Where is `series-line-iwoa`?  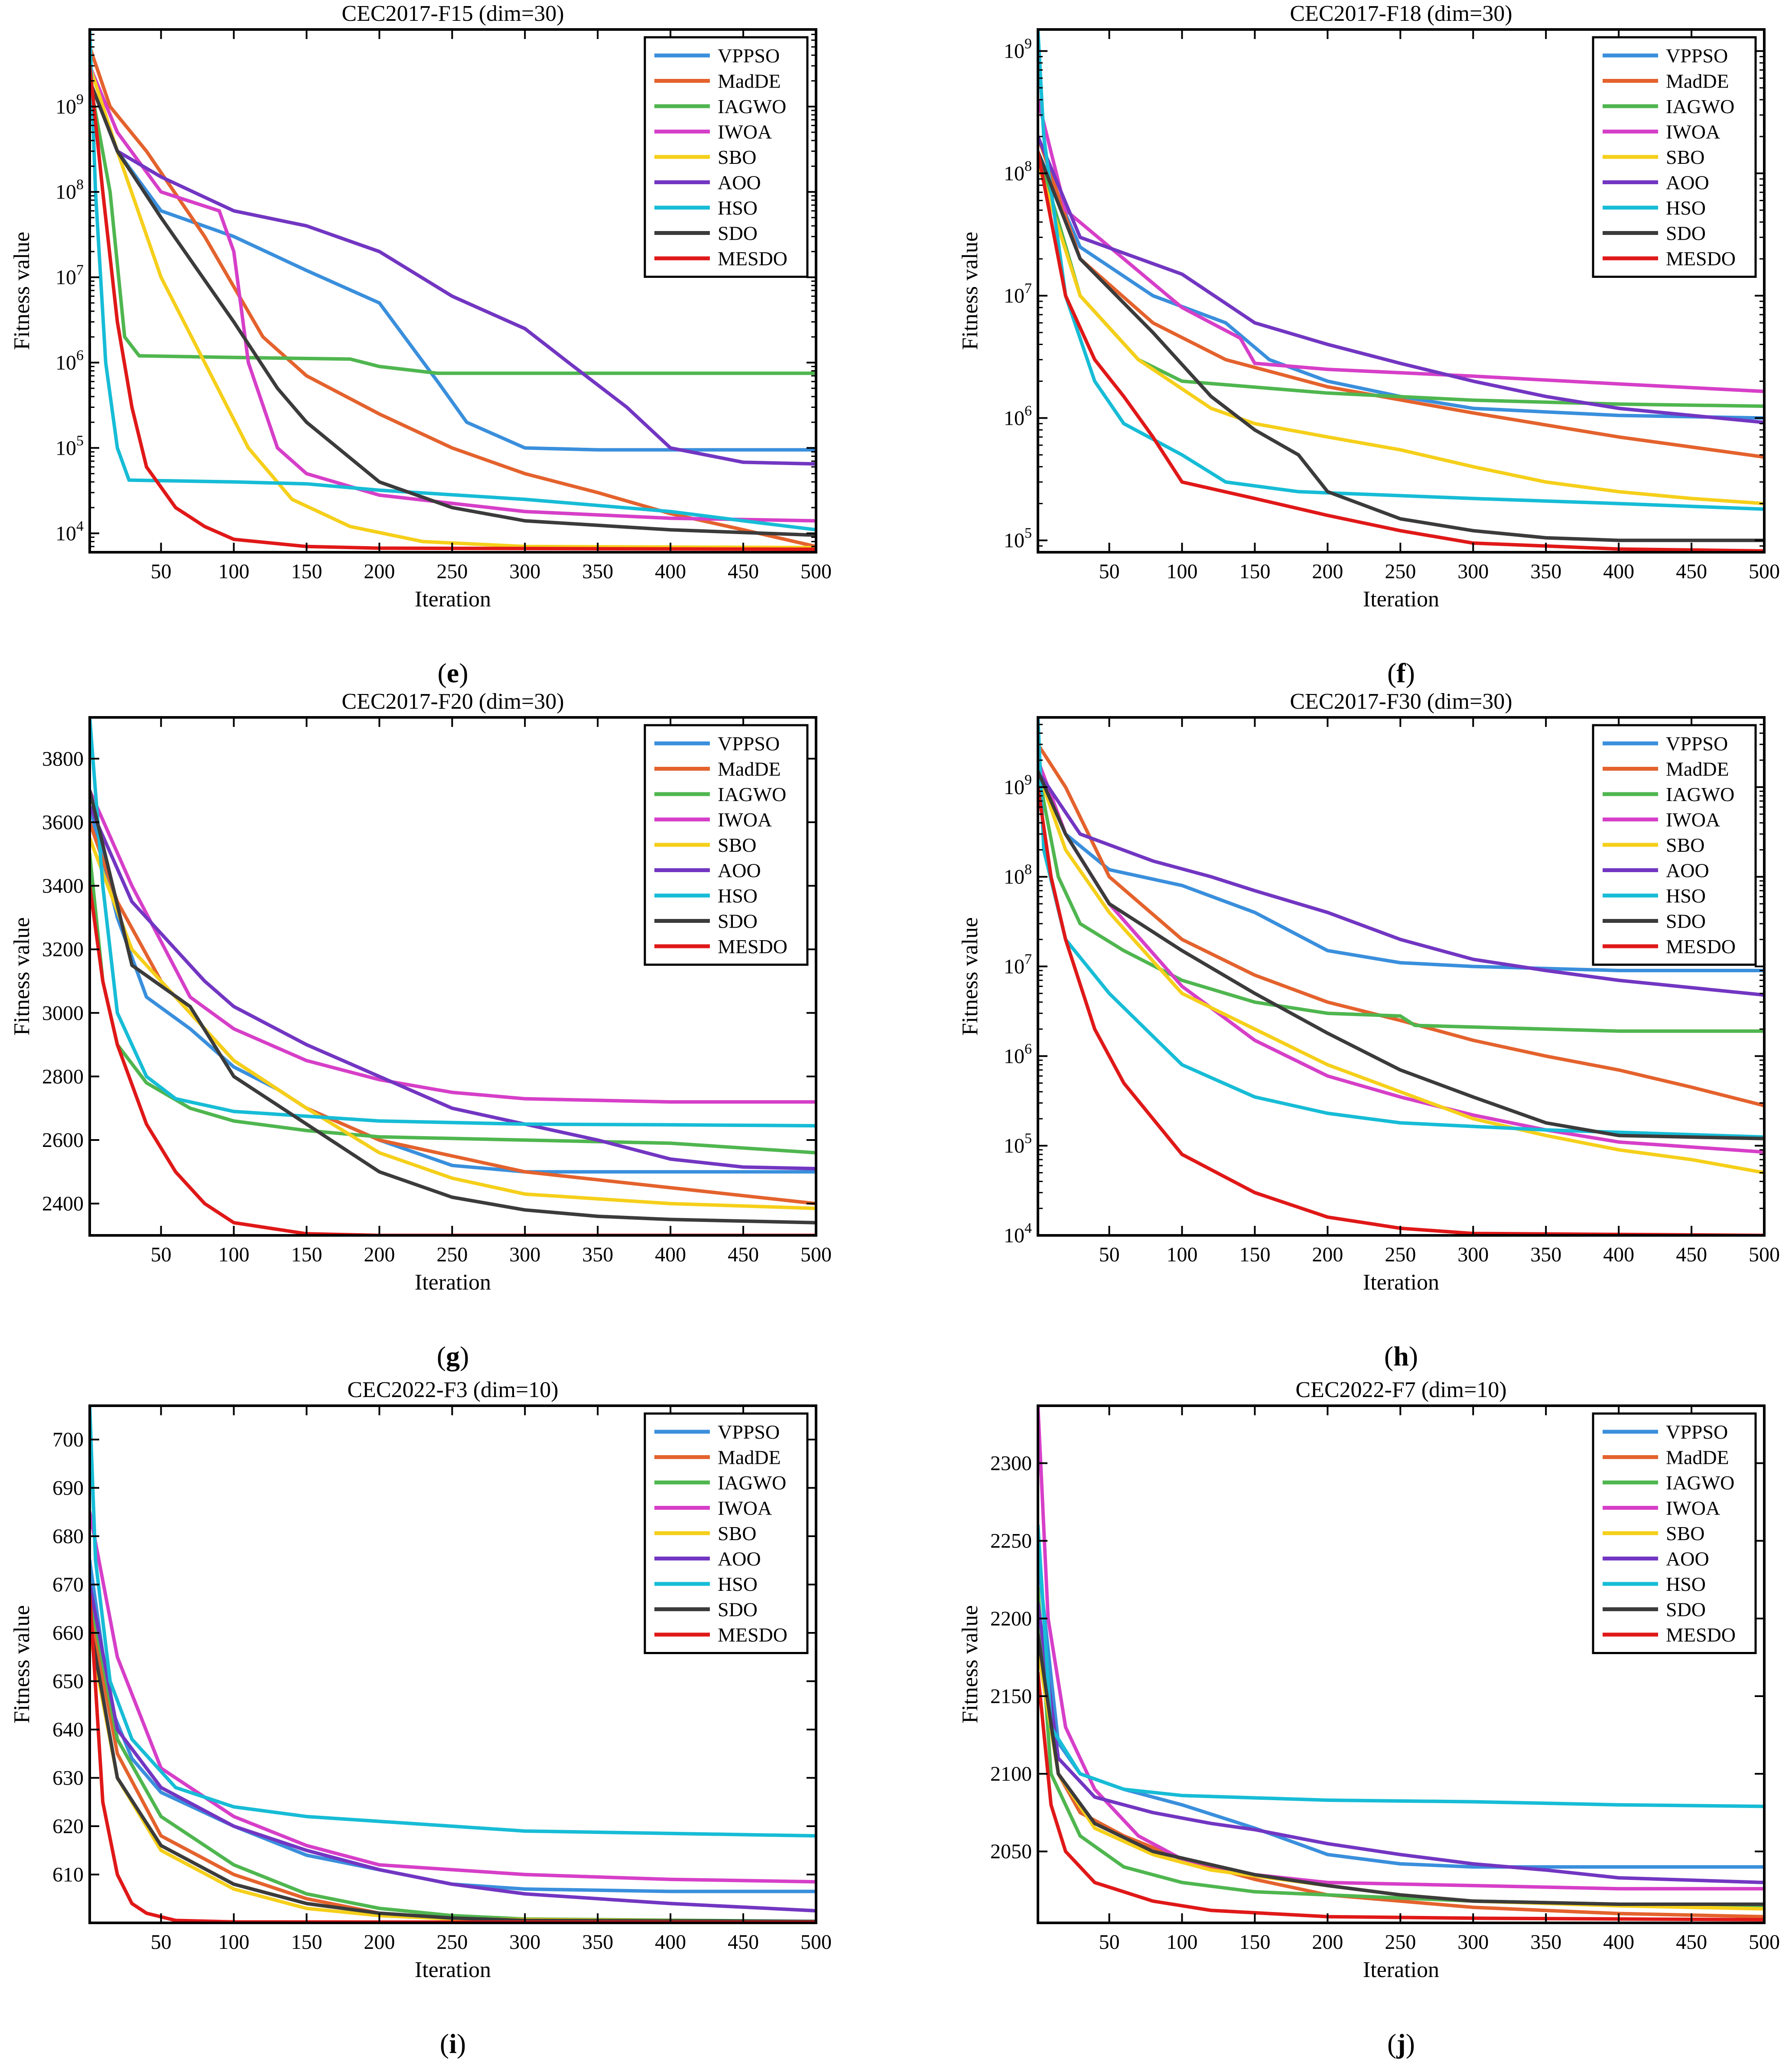
series-line-iwoa is located at coordinates (453, 946).